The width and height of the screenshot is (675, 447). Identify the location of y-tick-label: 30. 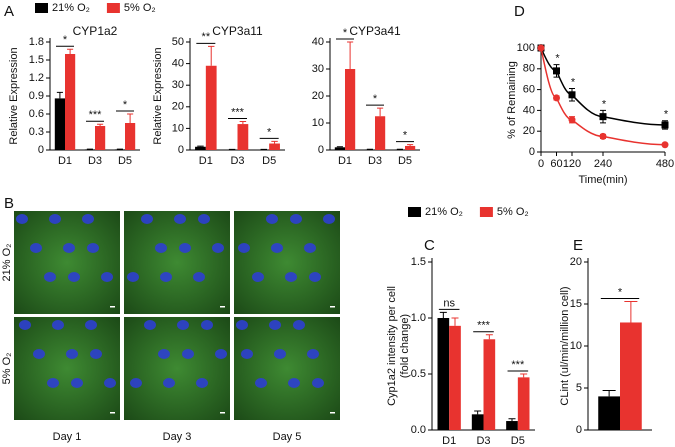
(178, 85).